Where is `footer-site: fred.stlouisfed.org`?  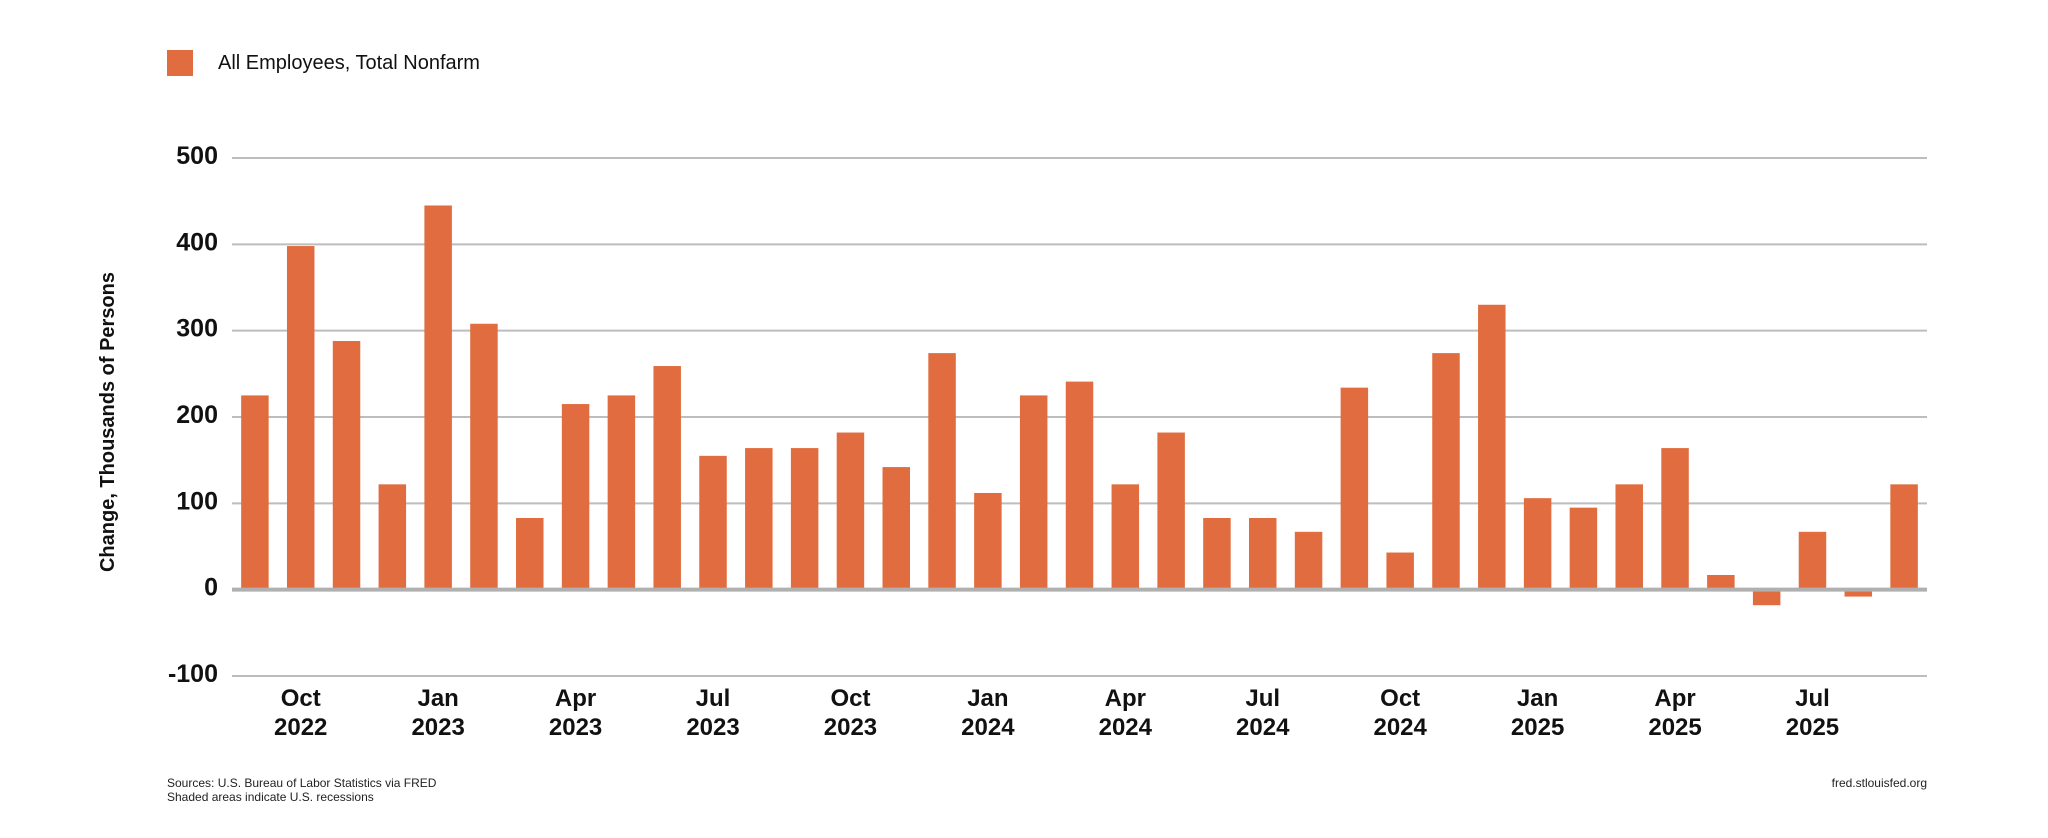 footer-site: fred.stlouisfed.org is located at coordinates (1879, 783).